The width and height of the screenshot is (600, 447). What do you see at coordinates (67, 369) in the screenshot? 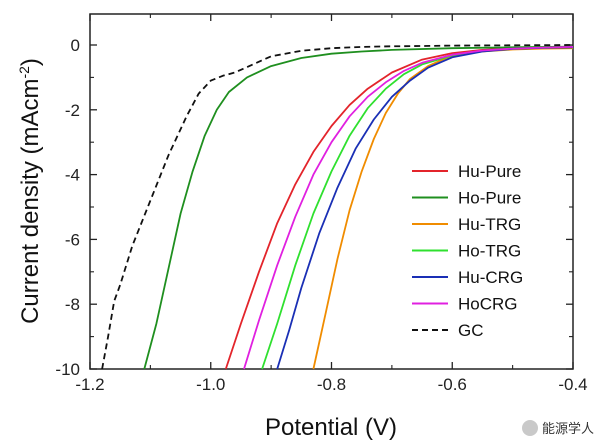
I see `y-tick-label: -10` at bounding box center [67, 369].